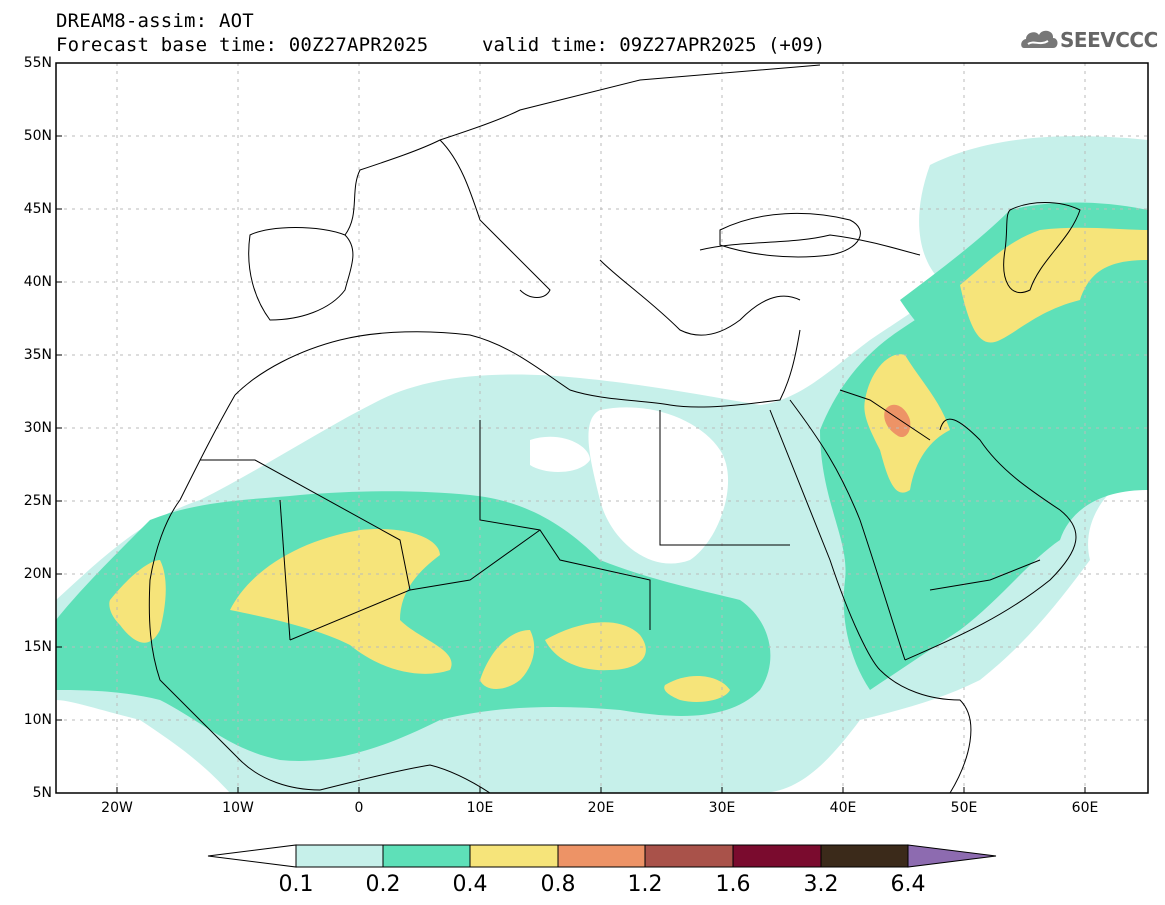 This screenshot has width=1165, height=905. Describe the element at coordinates (242, 45) in the screenshot. I see `forecast-base-time: Forecast base time: 00Z27APR2025` at that location.